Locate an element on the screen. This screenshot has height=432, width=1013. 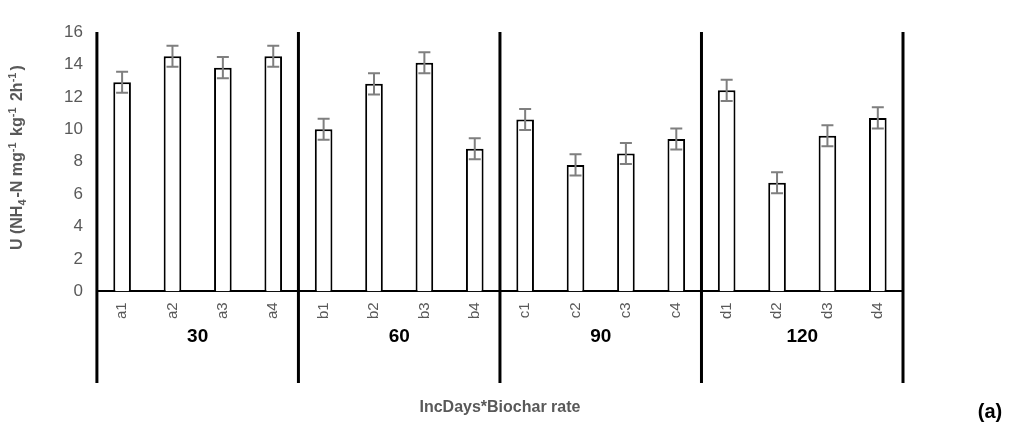
text: 60 is located at coordinates (399, 336).